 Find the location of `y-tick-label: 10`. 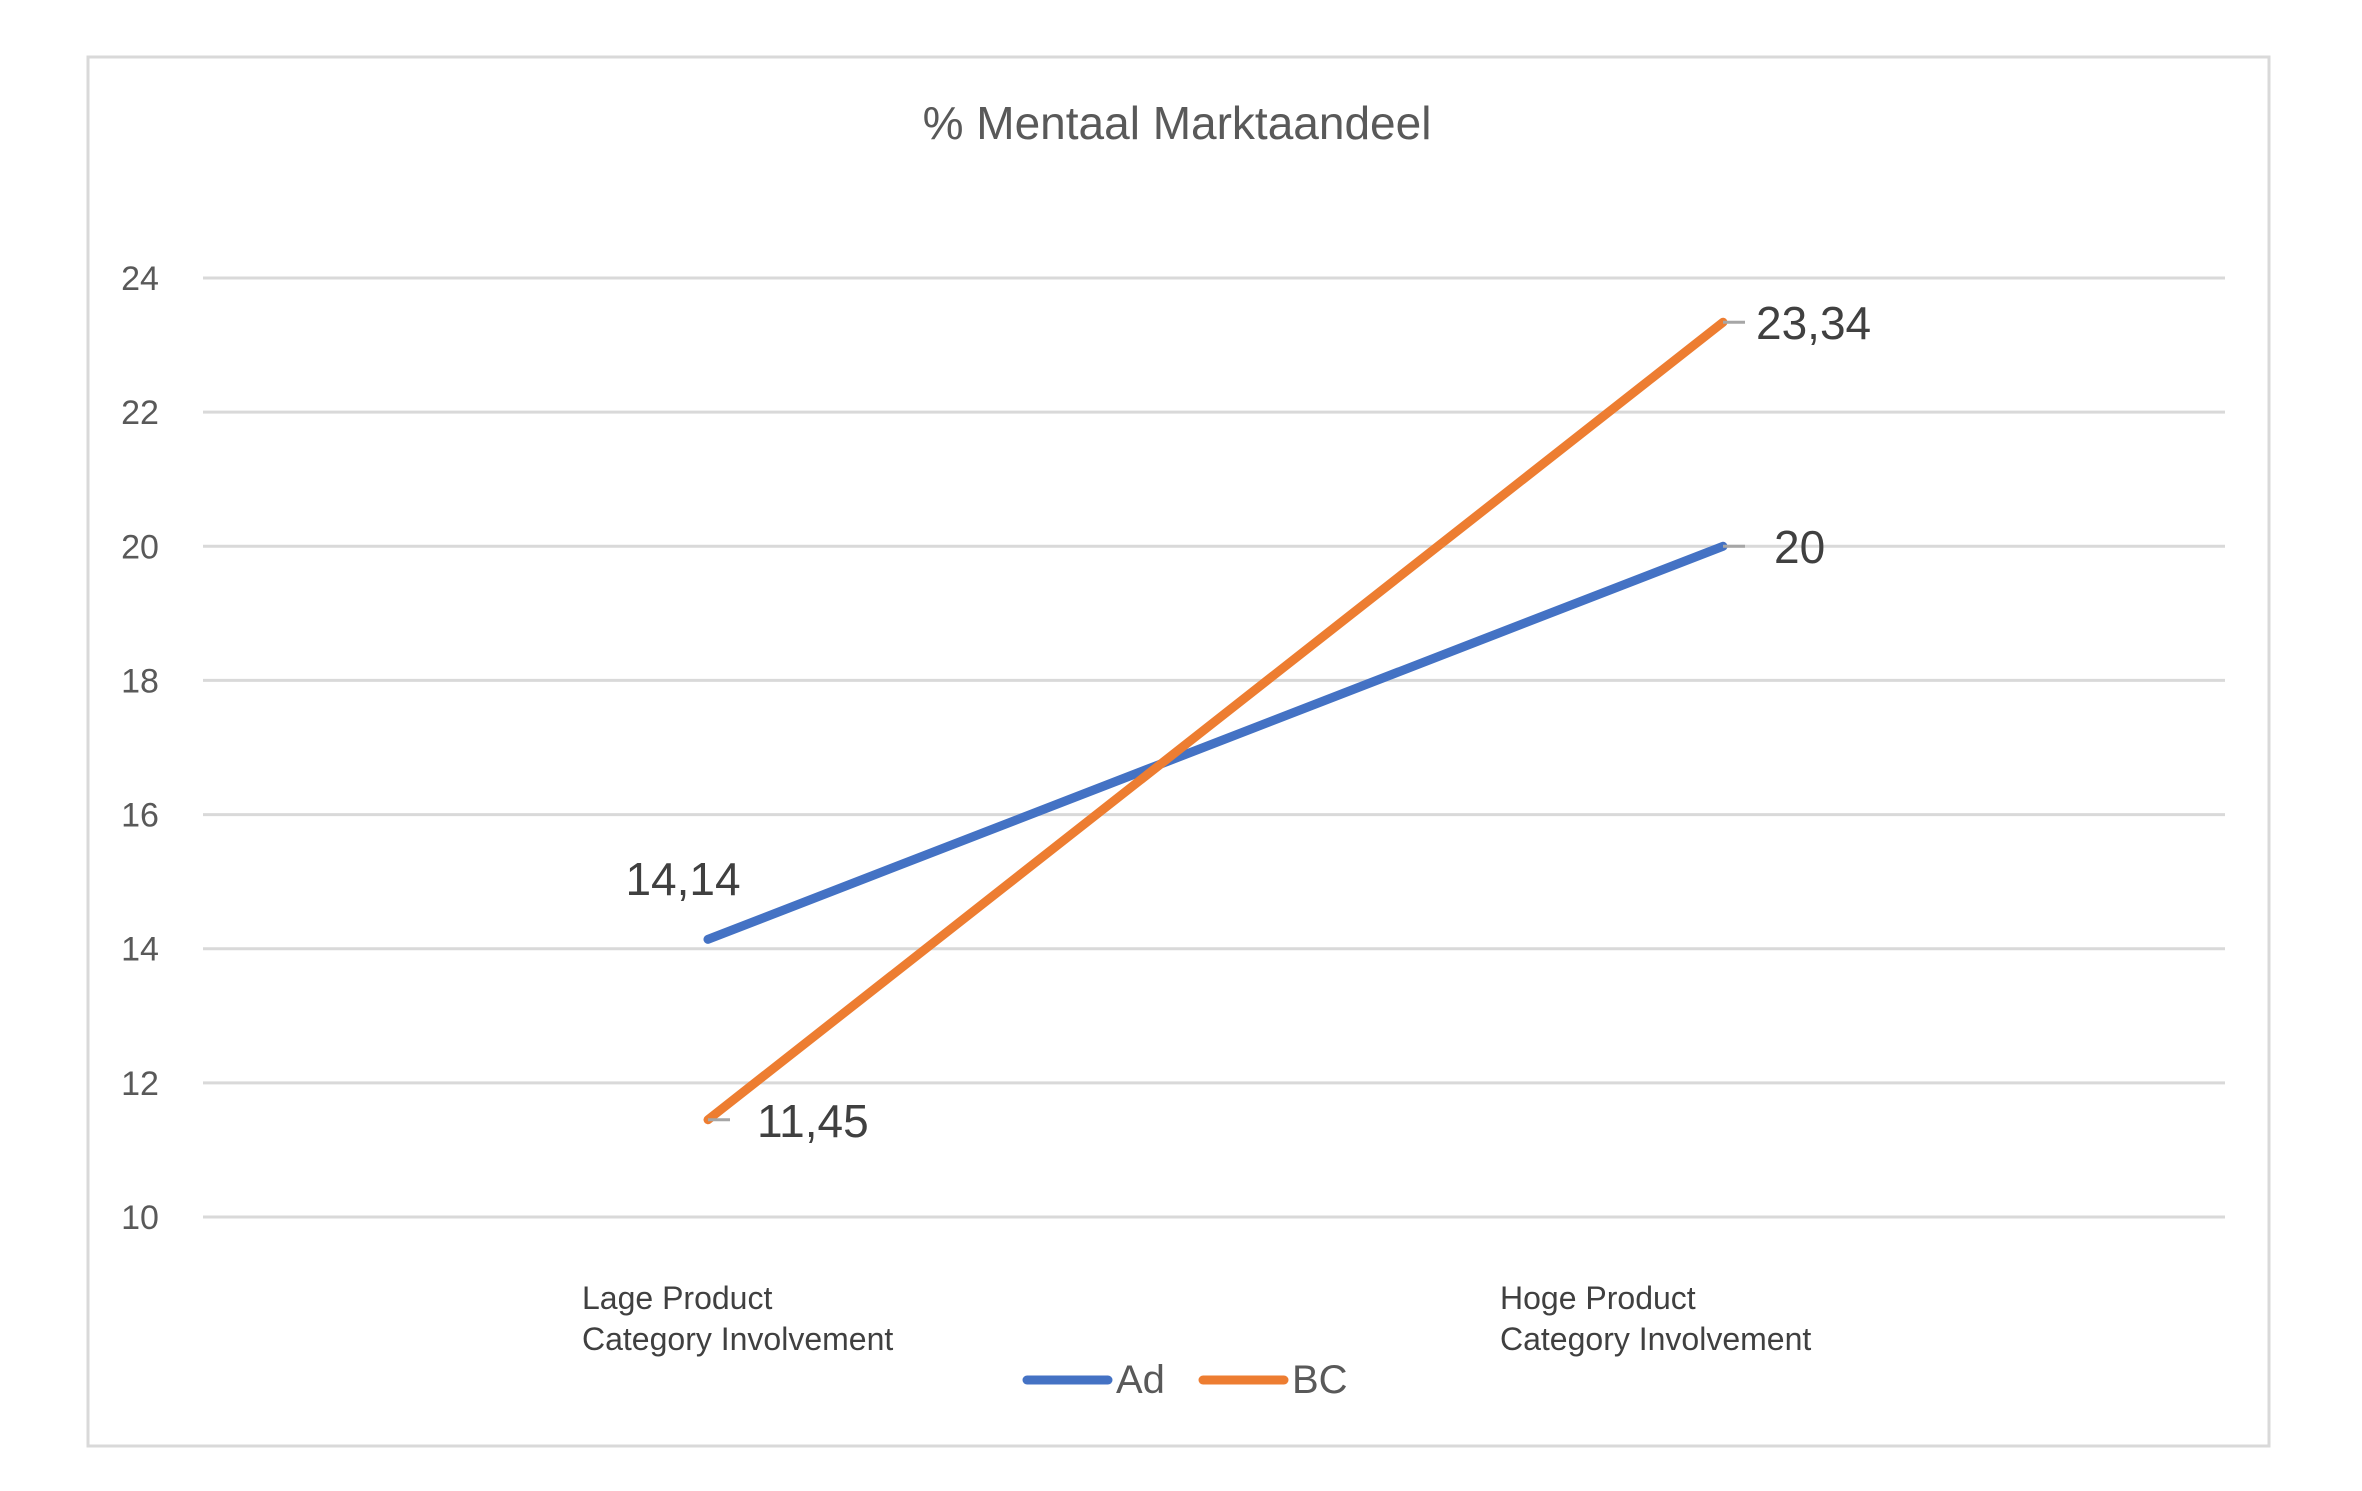

y-tick-label: 10 is located at coordinates (140, 1218).